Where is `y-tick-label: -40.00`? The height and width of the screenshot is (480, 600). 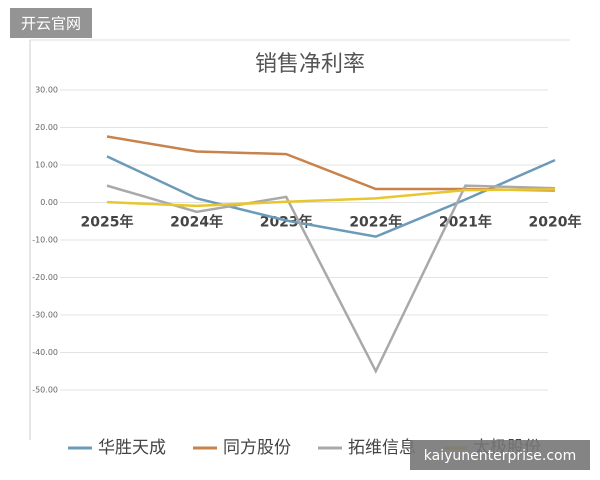
y-tick-label: -40.00 is located at coordinates (45, 352).